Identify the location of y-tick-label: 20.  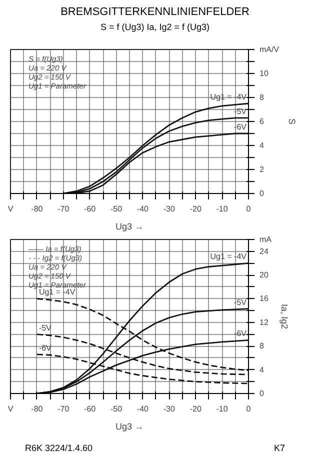
(264, 275).